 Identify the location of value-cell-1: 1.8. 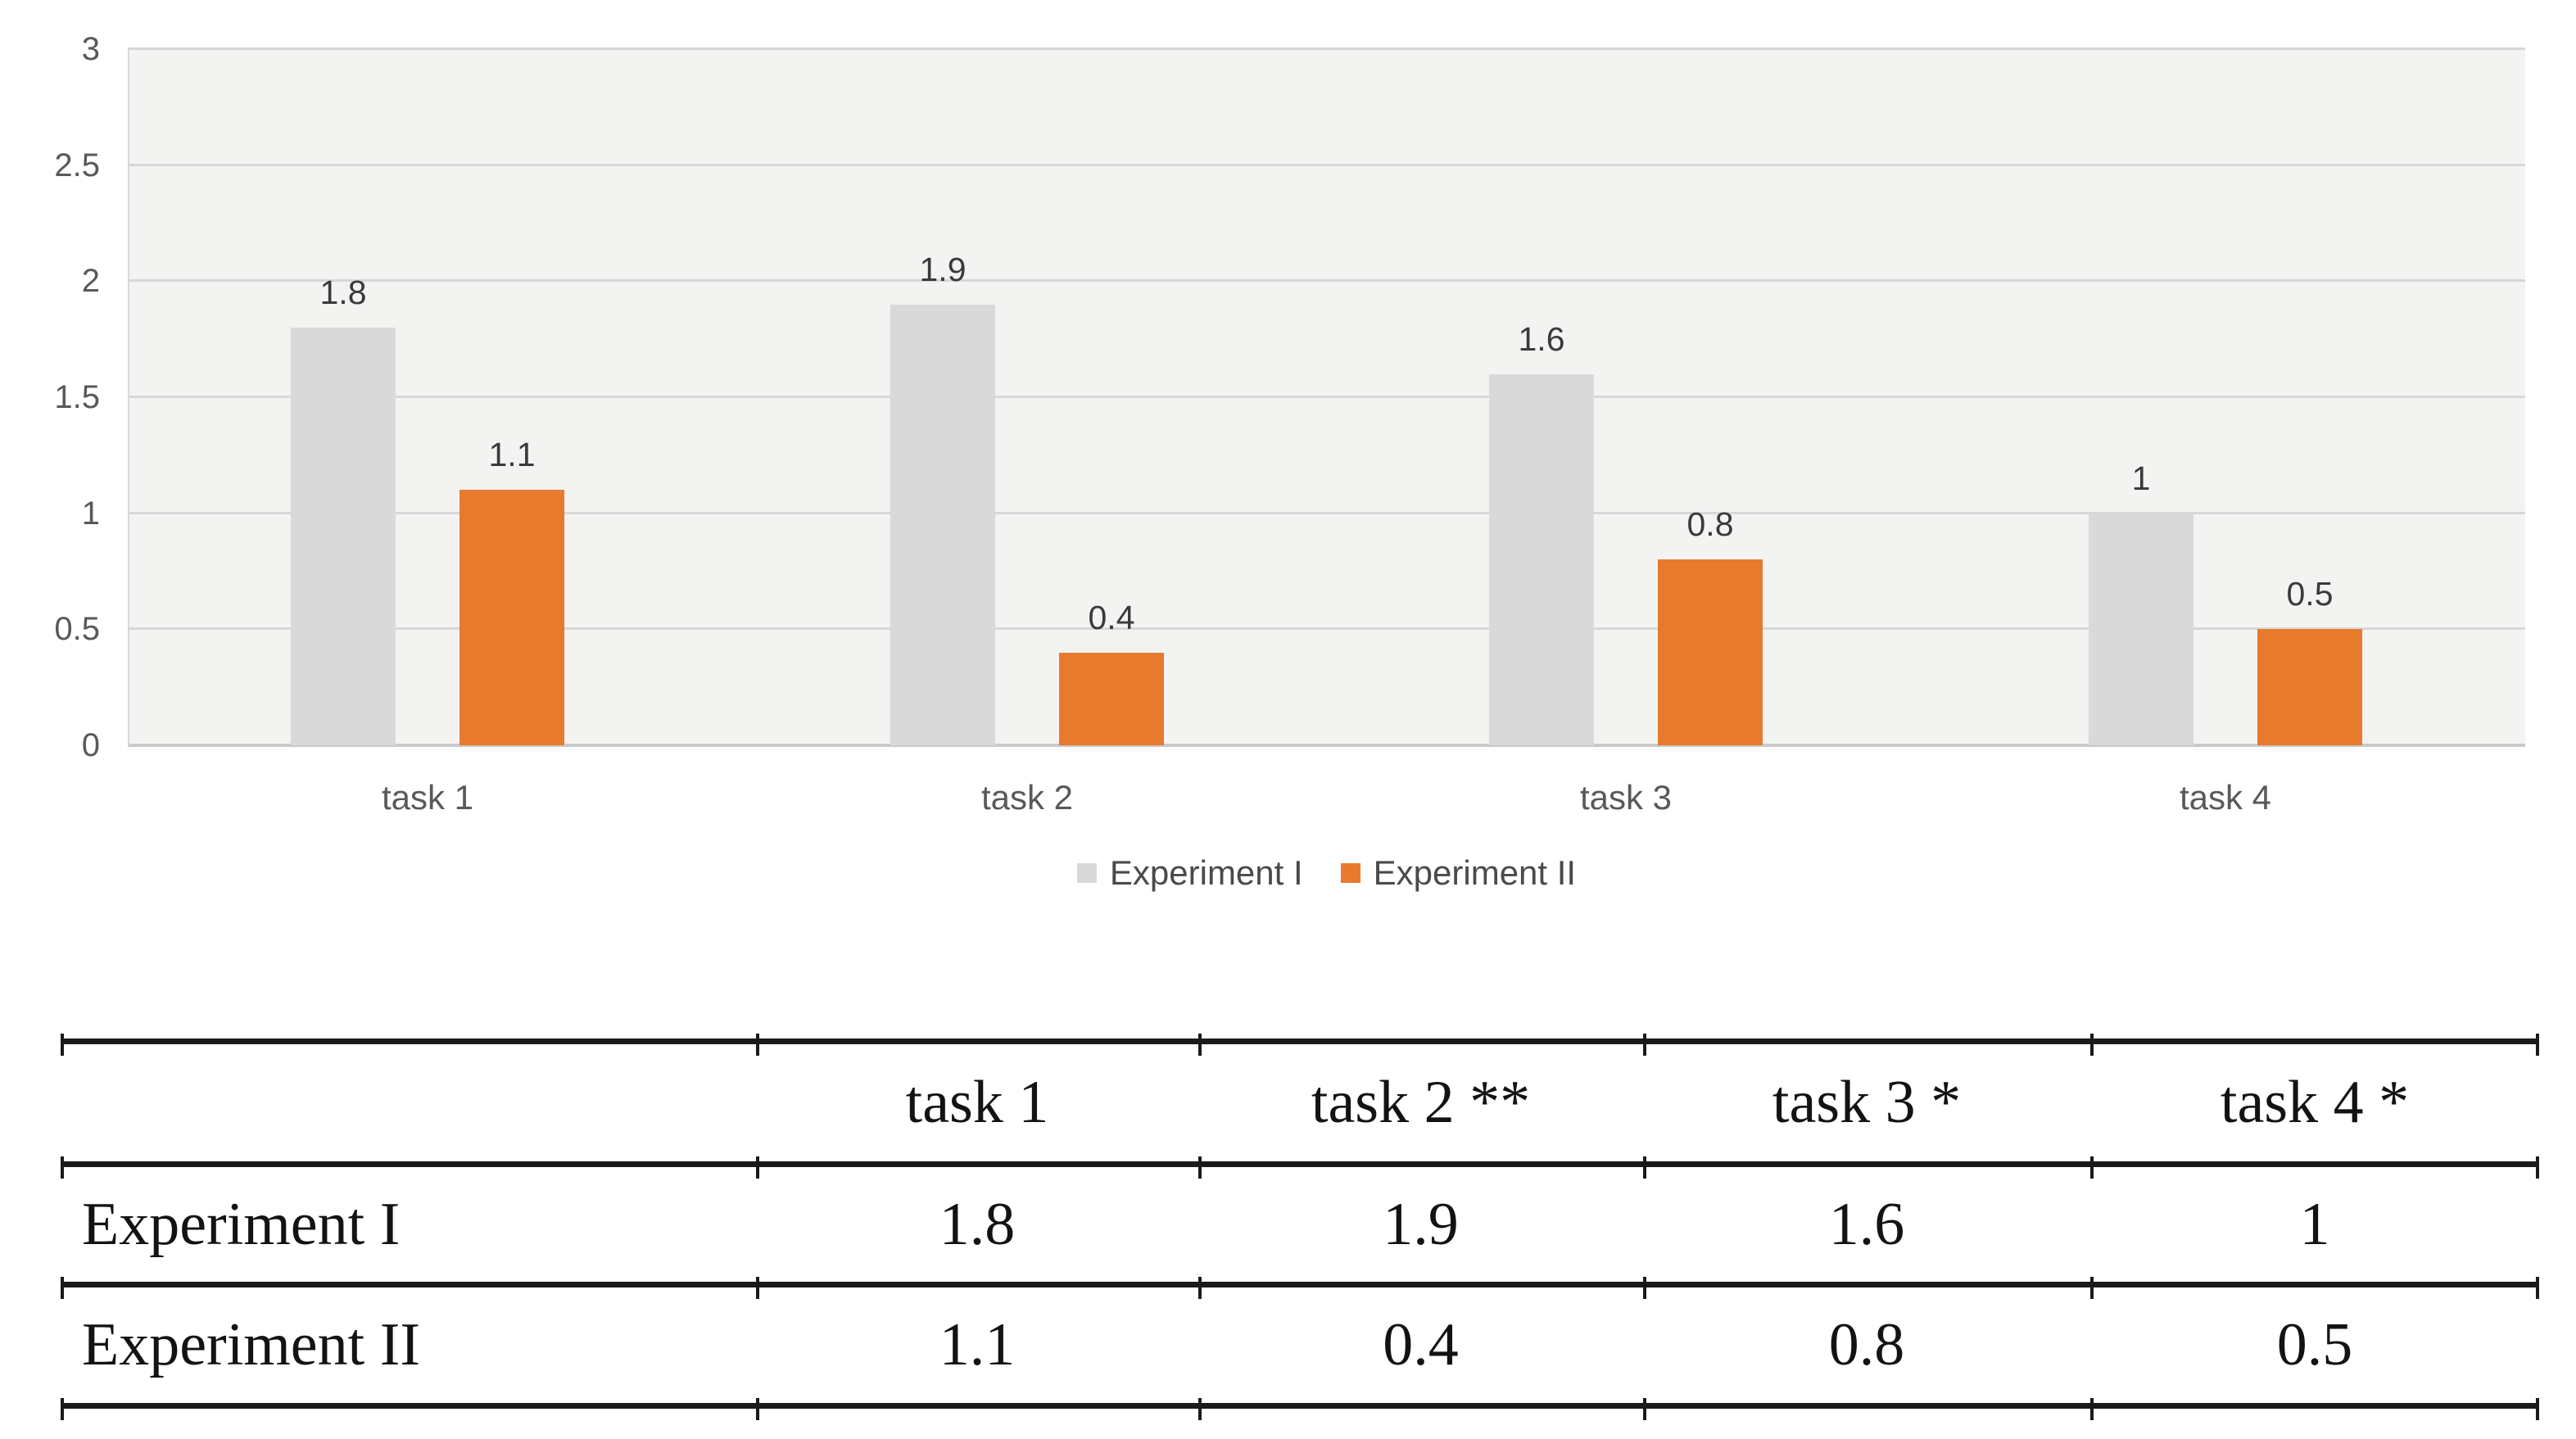
(977, 1224).